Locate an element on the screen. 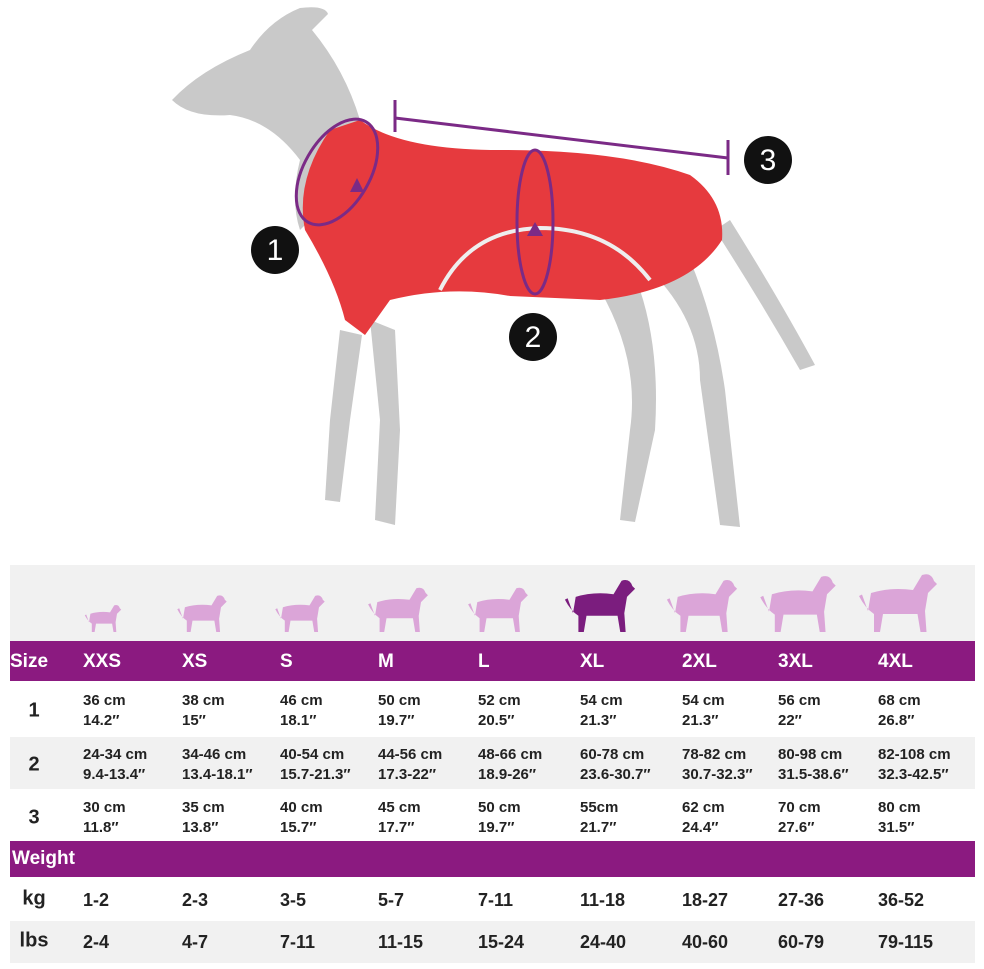  weight-value: 5-7 is located at coordinates (391, 900).